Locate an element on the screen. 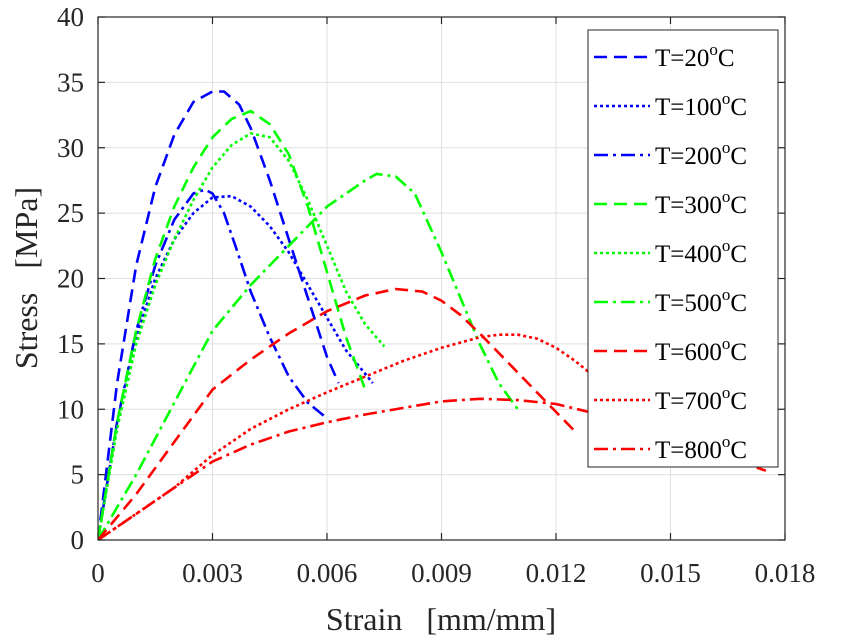  legend-entry-6: T=500oC is located at coordinates (670, 301).